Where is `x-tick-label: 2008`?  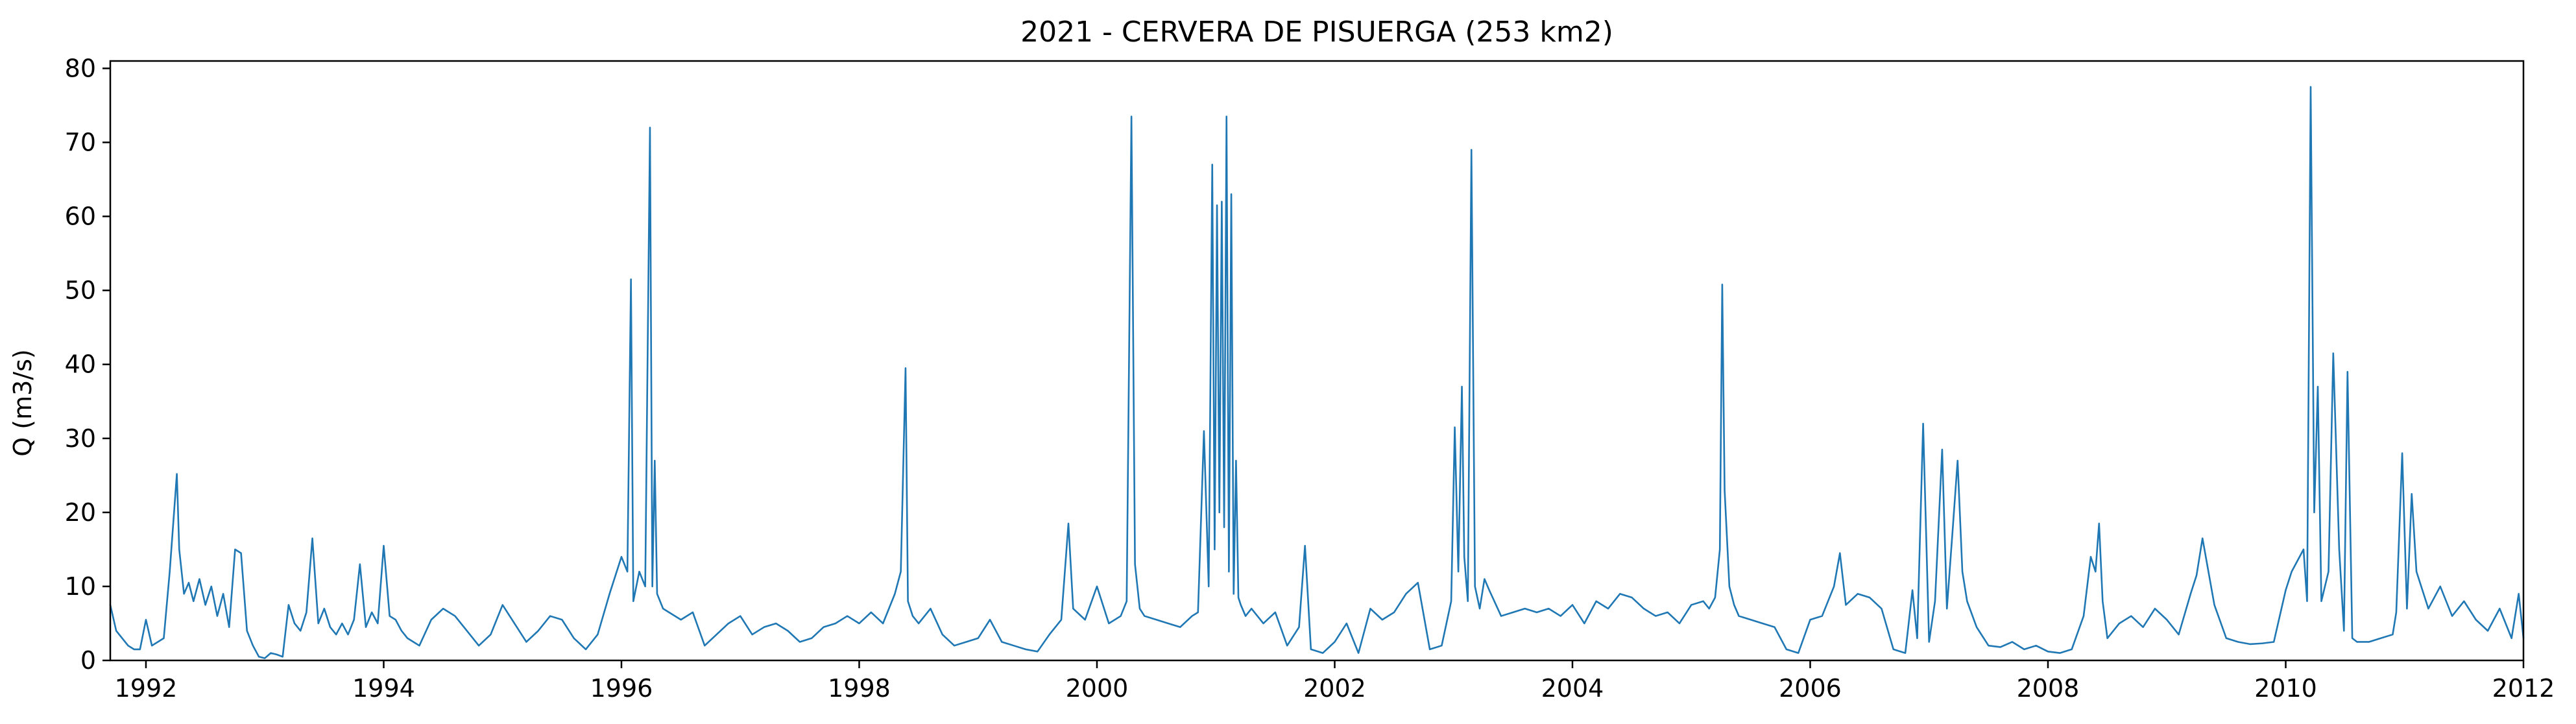
x-tick-label: 2008 is located at coordinates (2048, 688).